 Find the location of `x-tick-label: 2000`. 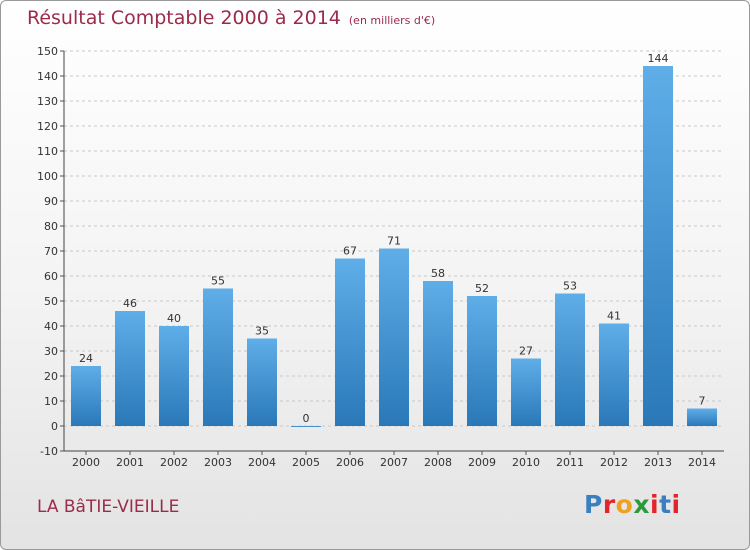

x-tick-label: 2000 is located at coordinates (86, 462).